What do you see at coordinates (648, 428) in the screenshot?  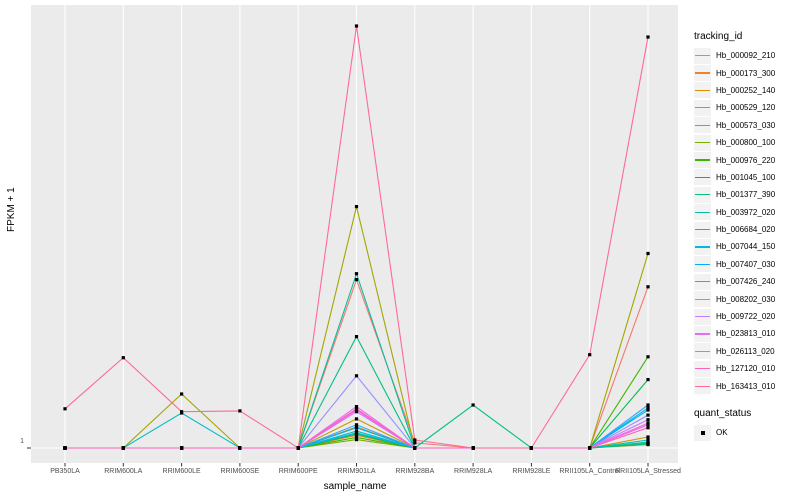 I see `data-point-Hb_127120_010-RRII105LA_Stressed` at bounding box center [648, 428].